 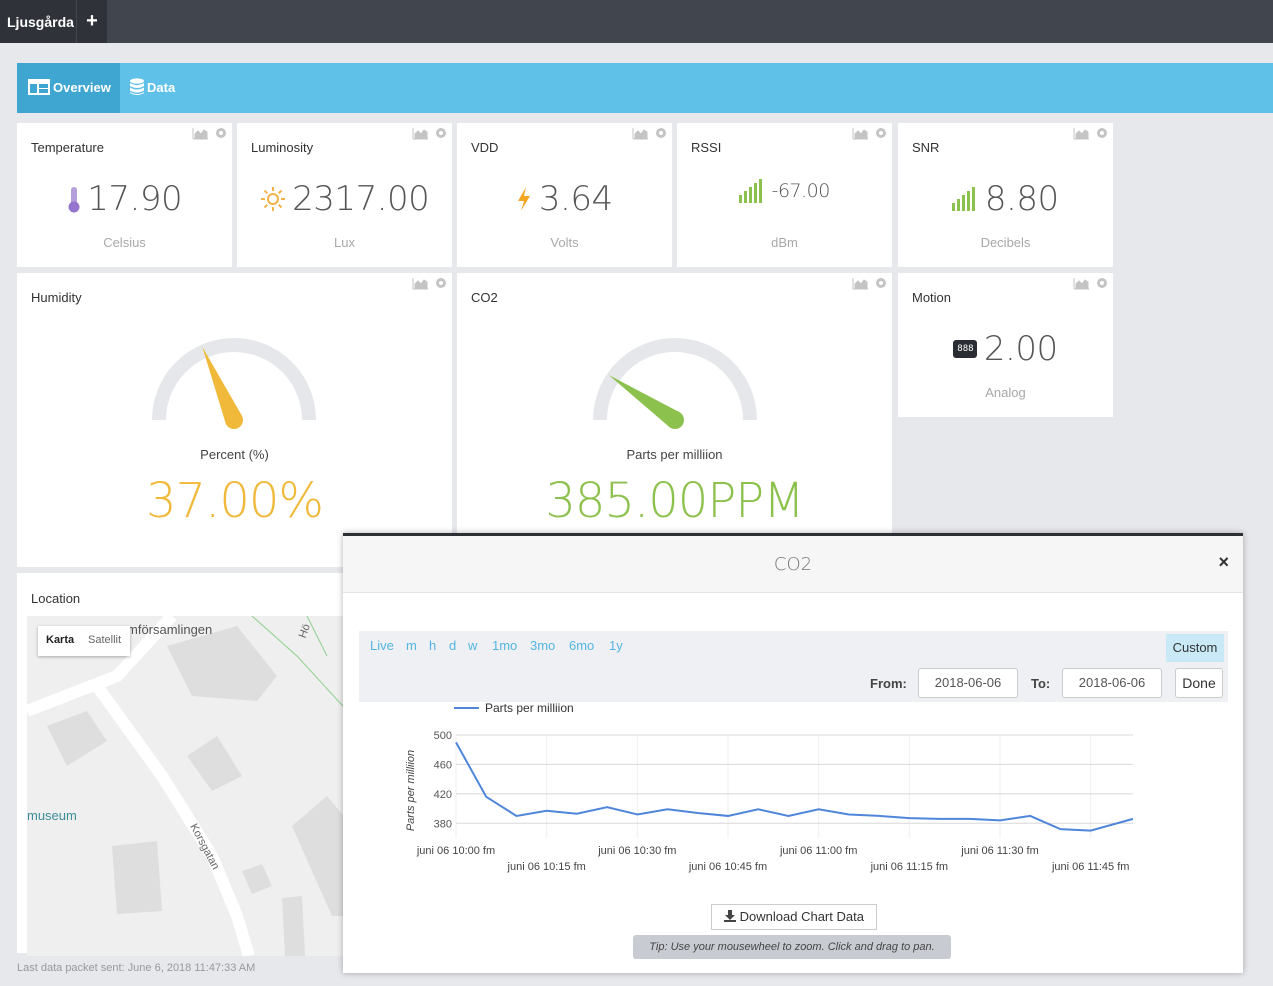 I want to click on map-type-satellite: Satellit, so click(x=105, y=640).